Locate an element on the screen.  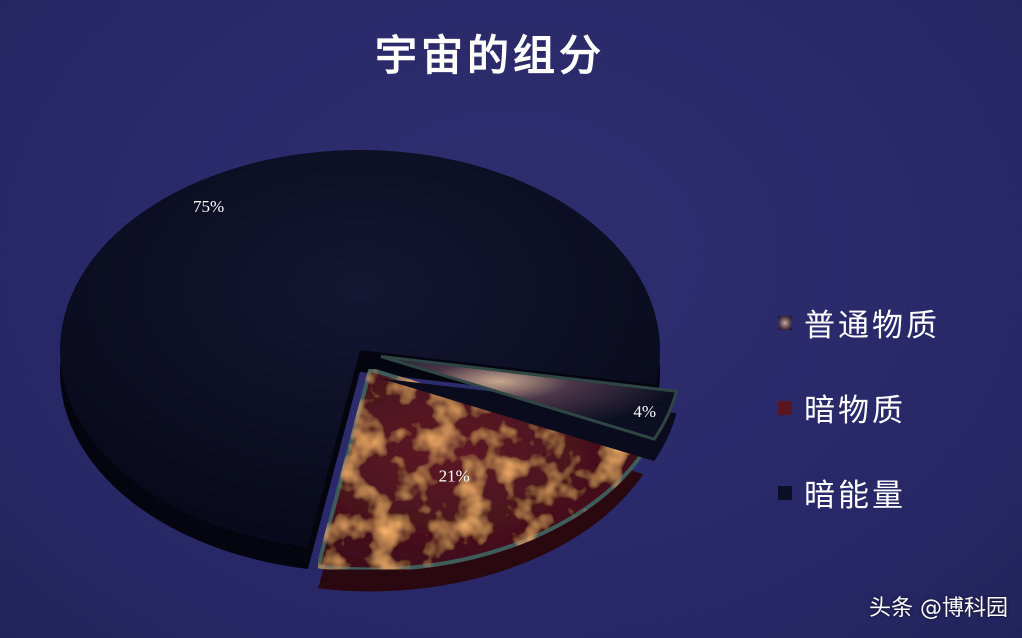
slice-ordinary-matter-top is located at coordinates (529, 398).